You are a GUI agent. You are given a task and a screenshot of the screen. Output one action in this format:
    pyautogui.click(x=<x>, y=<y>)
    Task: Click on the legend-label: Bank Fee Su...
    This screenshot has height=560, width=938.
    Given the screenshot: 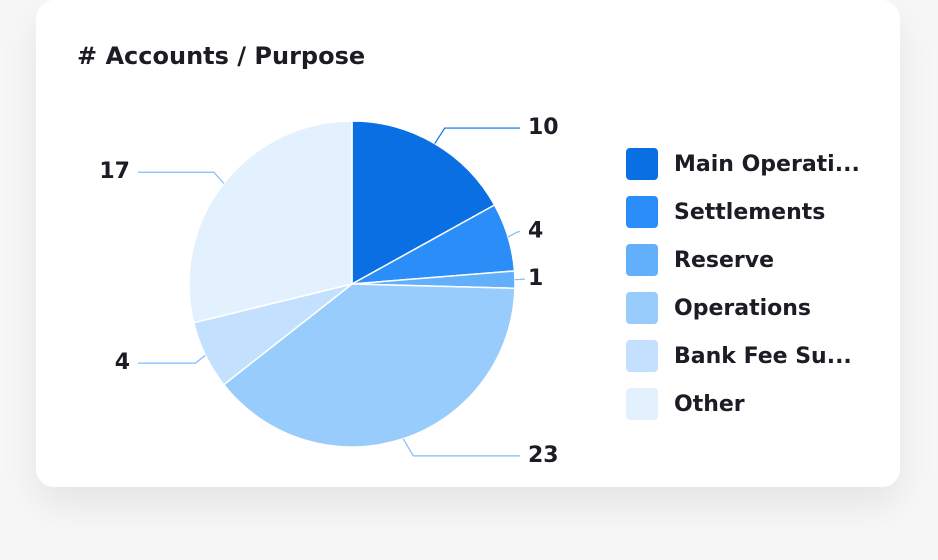 What is the action you would take?
    pyautogui.click(x=763, y=356)
    